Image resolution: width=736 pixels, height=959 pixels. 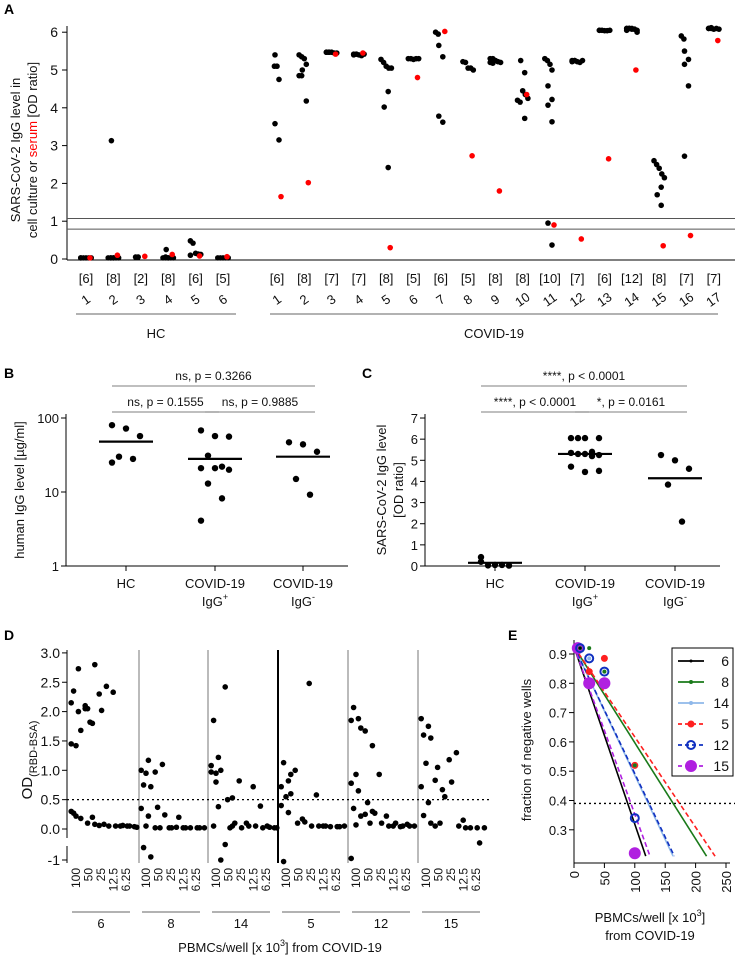 I want to click on d-y-tick-label: -1, so click(x=54, y=860).